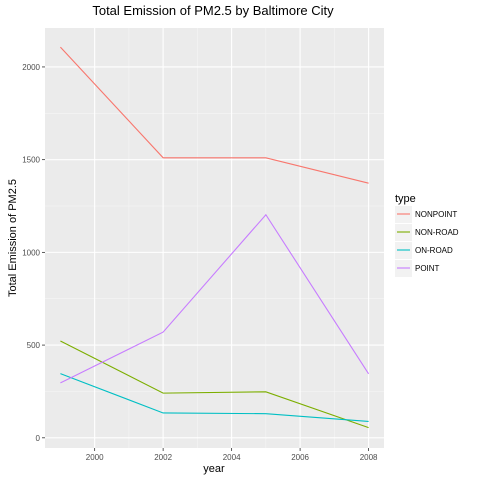  I want to click on legend-label: POINT, so click(427, 268).